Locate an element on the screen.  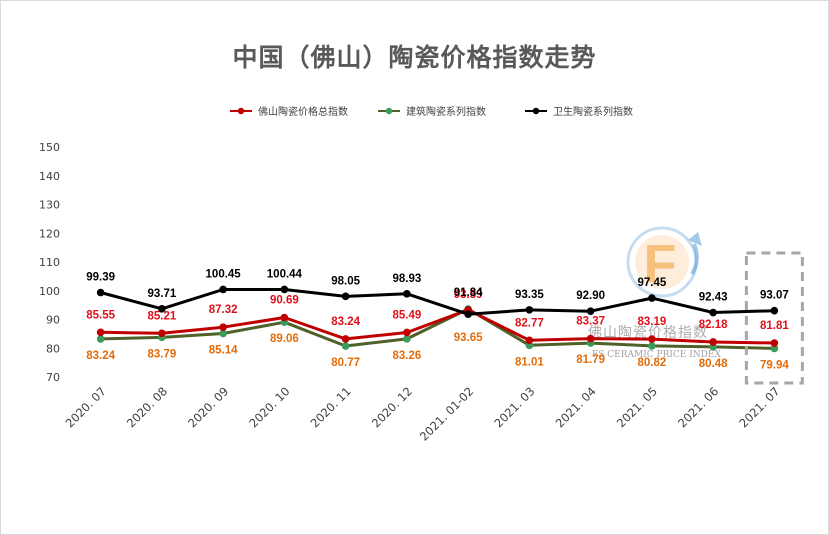
watermark-text: 佛山陶瓷价格指数 is located at coordinates (648, 333).